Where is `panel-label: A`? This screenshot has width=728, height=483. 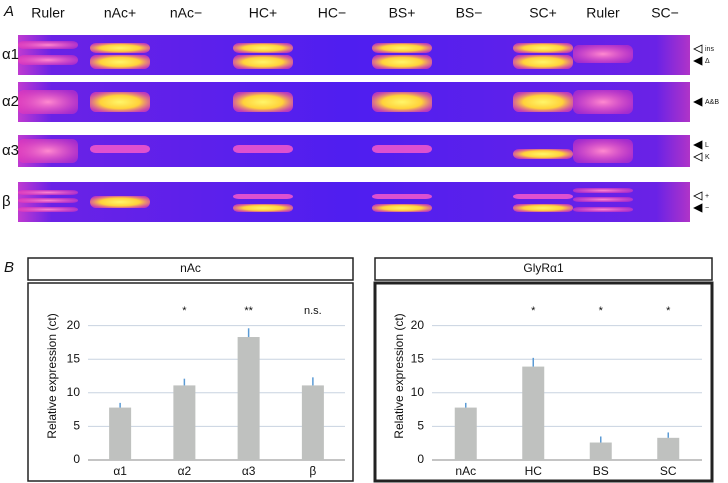
panel-label: A is located at coordinates (8, 11).